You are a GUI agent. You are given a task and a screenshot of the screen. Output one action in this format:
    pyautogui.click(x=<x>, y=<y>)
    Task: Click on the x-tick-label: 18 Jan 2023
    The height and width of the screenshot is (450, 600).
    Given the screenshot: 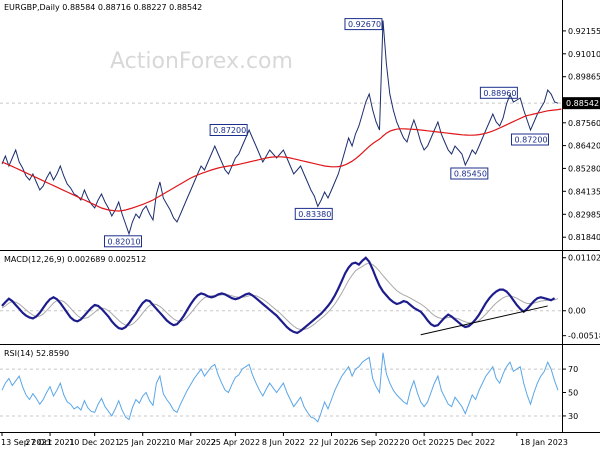 What is the action you would take?
    pyautogui.click(x=544, y=442)
    